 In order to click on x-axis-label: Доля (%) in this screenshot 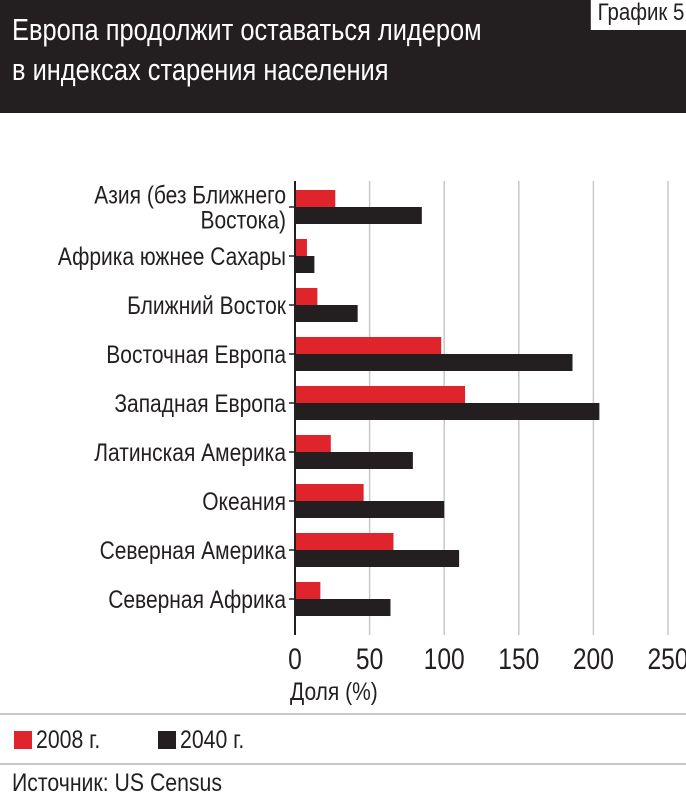, I will do `click(334, 691)`.